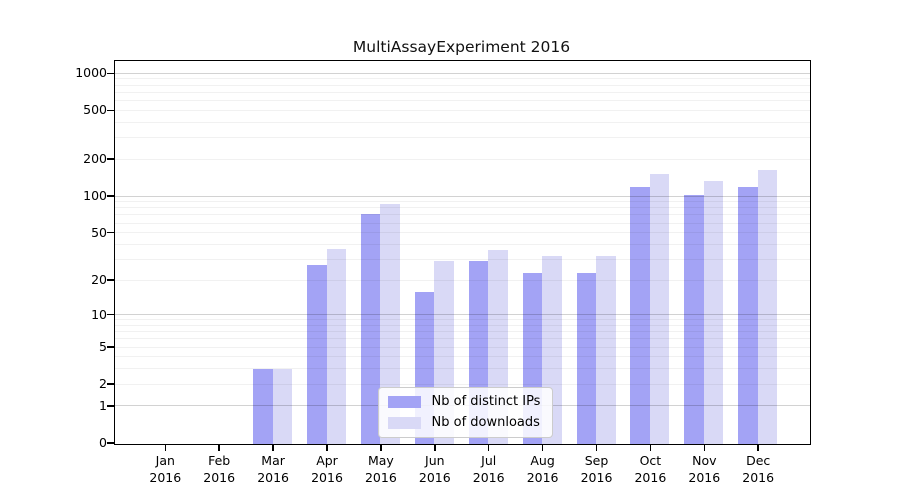  What do you see at coordinates (390, 323) in the screenshot?
I see `bar-downloads-may` at bounding box center [390, 323].